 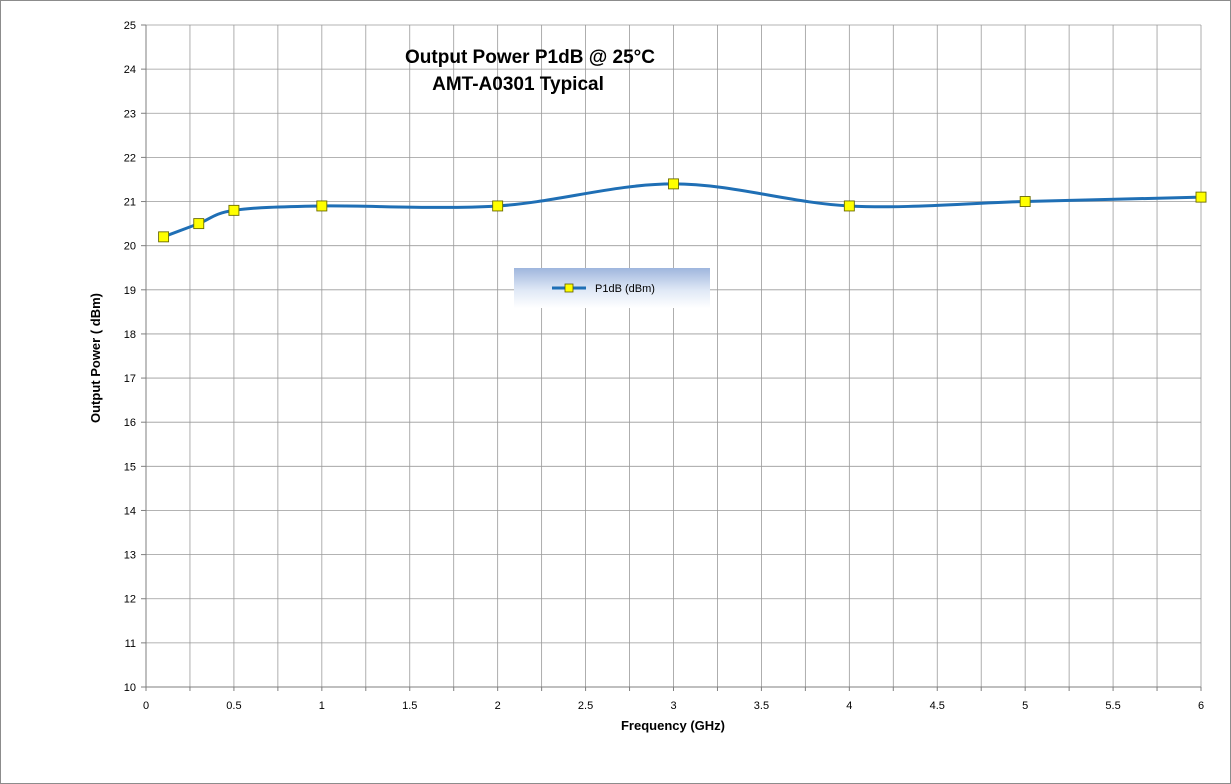 What do you see at coordinates (530, 57) in the screenshot?
I see `chart-title-line-1: Output Power P1dB @ 25°C` at bounding box center [530, 57].